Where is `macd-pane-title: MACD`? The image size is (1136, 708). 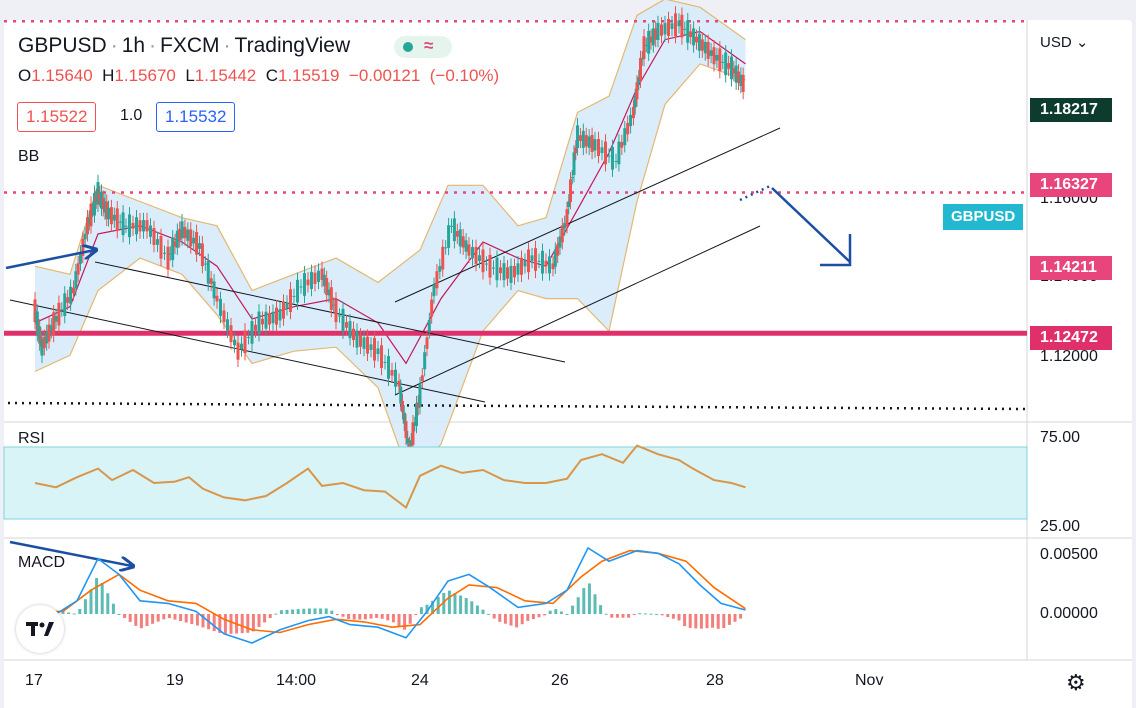
macd-pane-title: MACD is located at coordinates (42, 562).